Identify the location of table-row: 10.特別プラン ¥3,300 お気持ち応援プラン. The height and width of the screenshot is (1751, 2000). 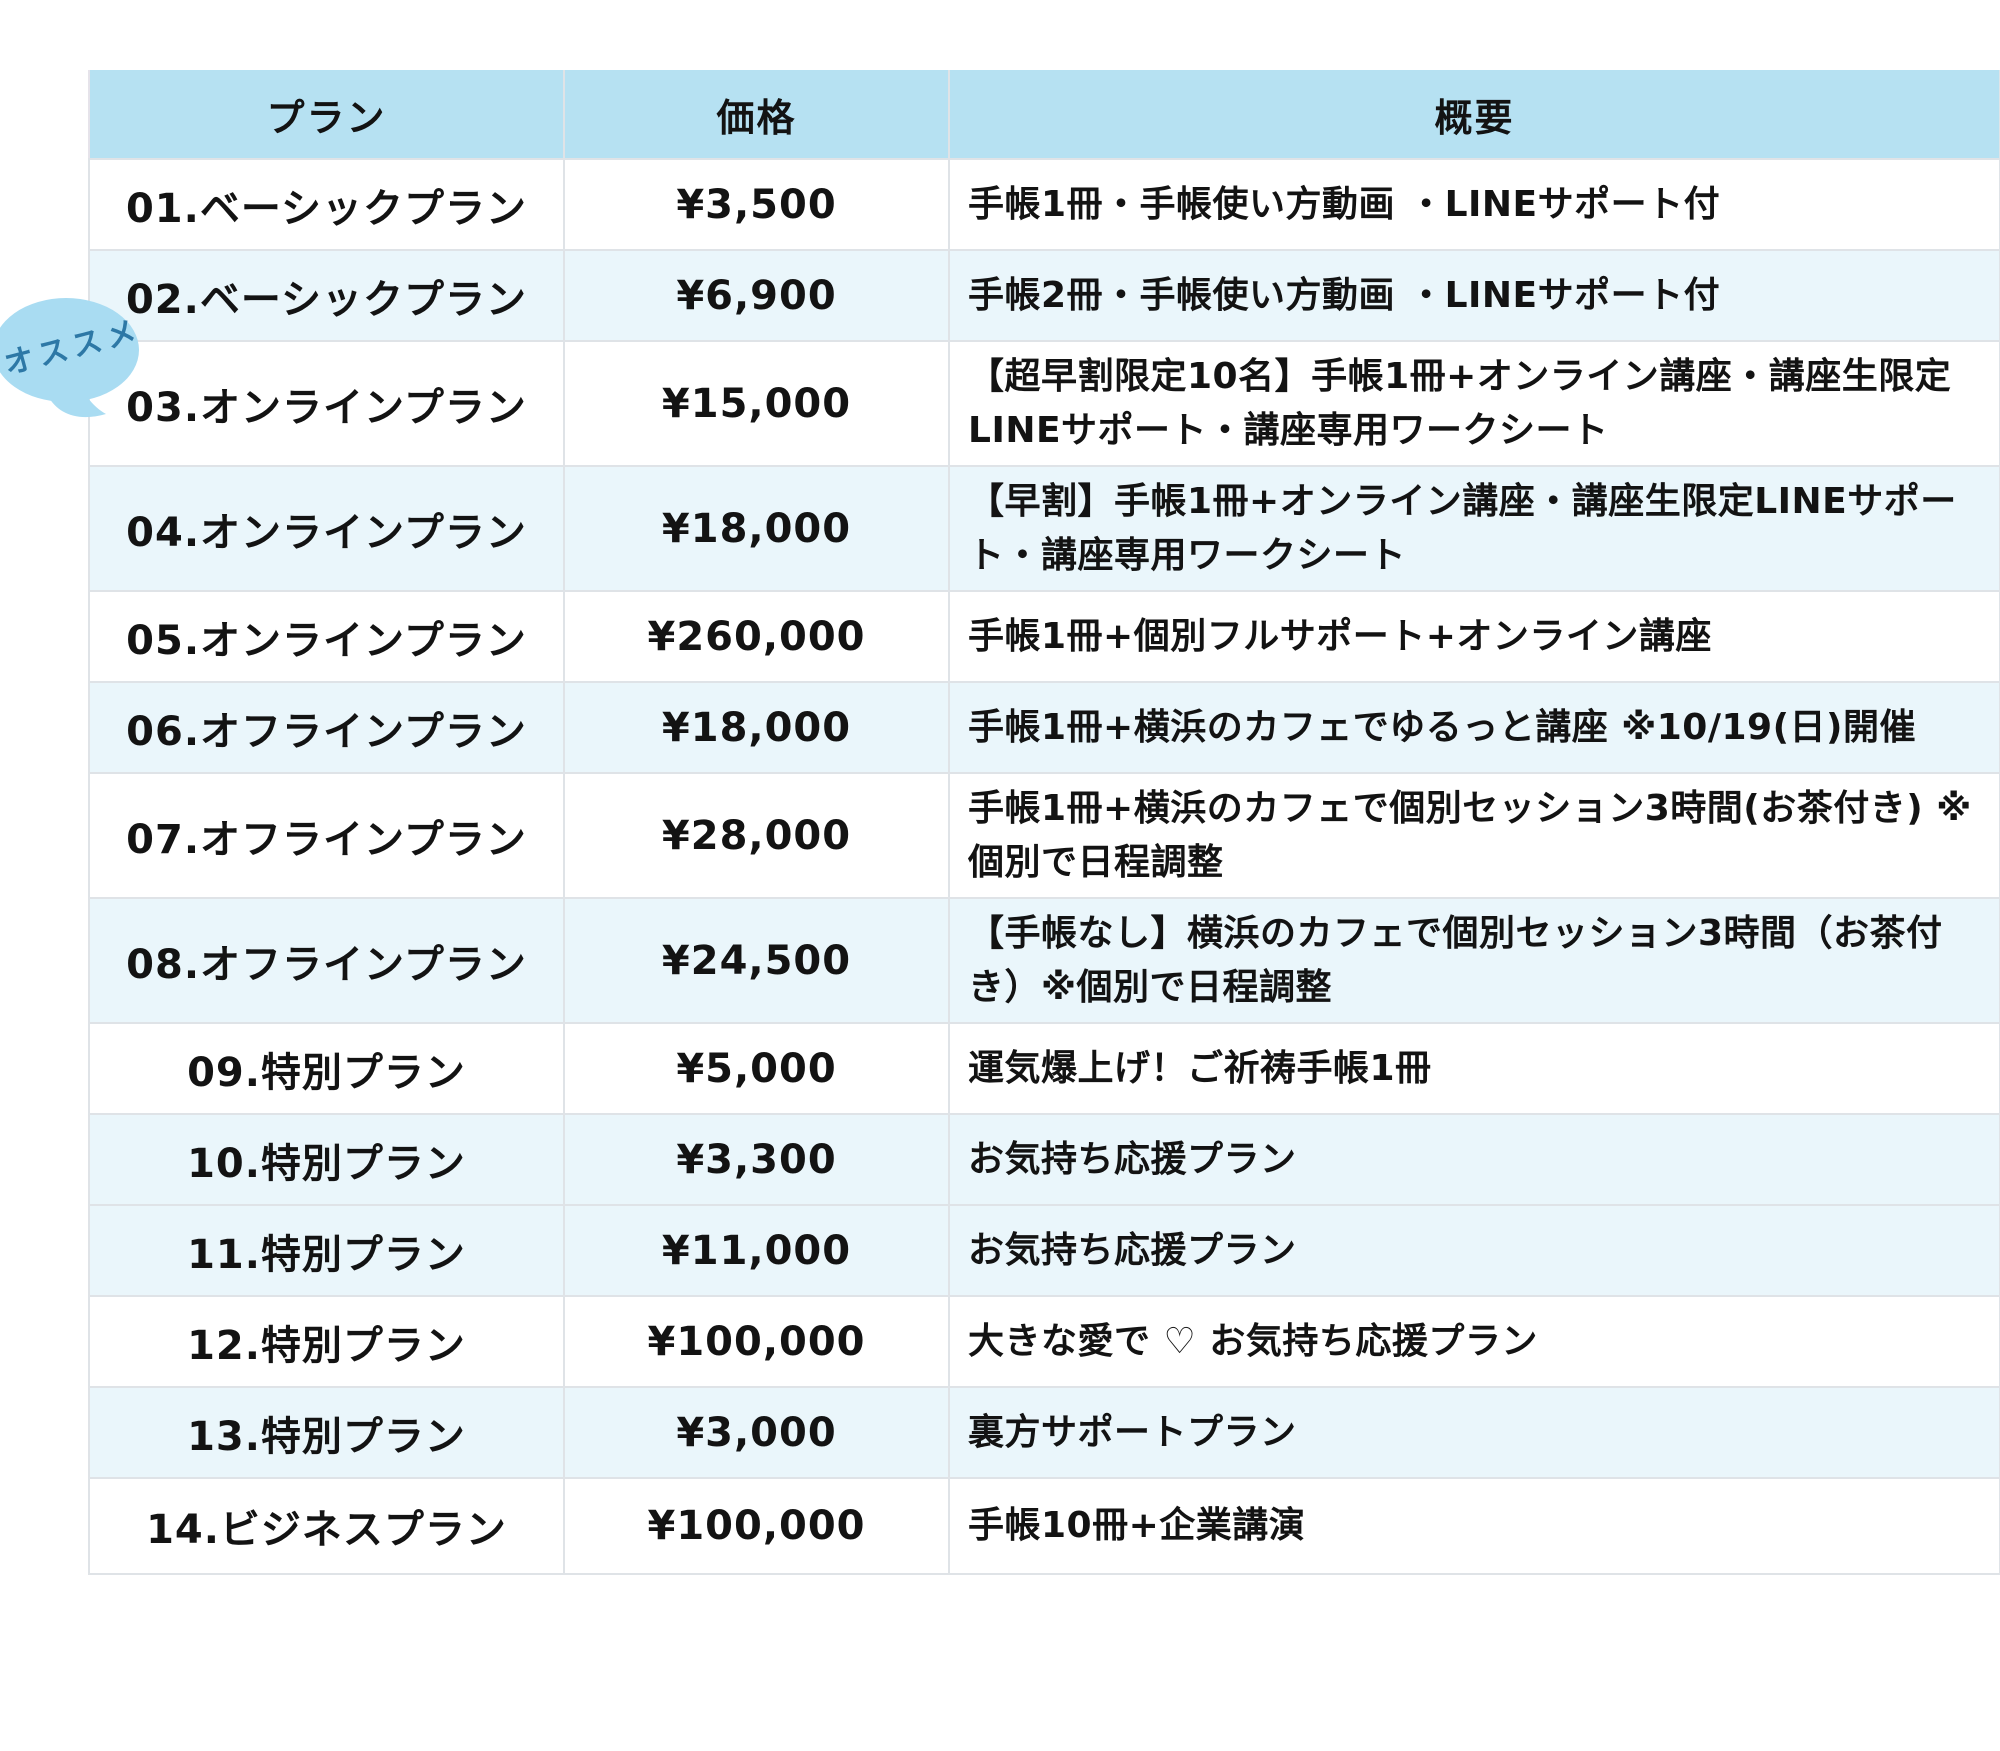
(1044, 1159).